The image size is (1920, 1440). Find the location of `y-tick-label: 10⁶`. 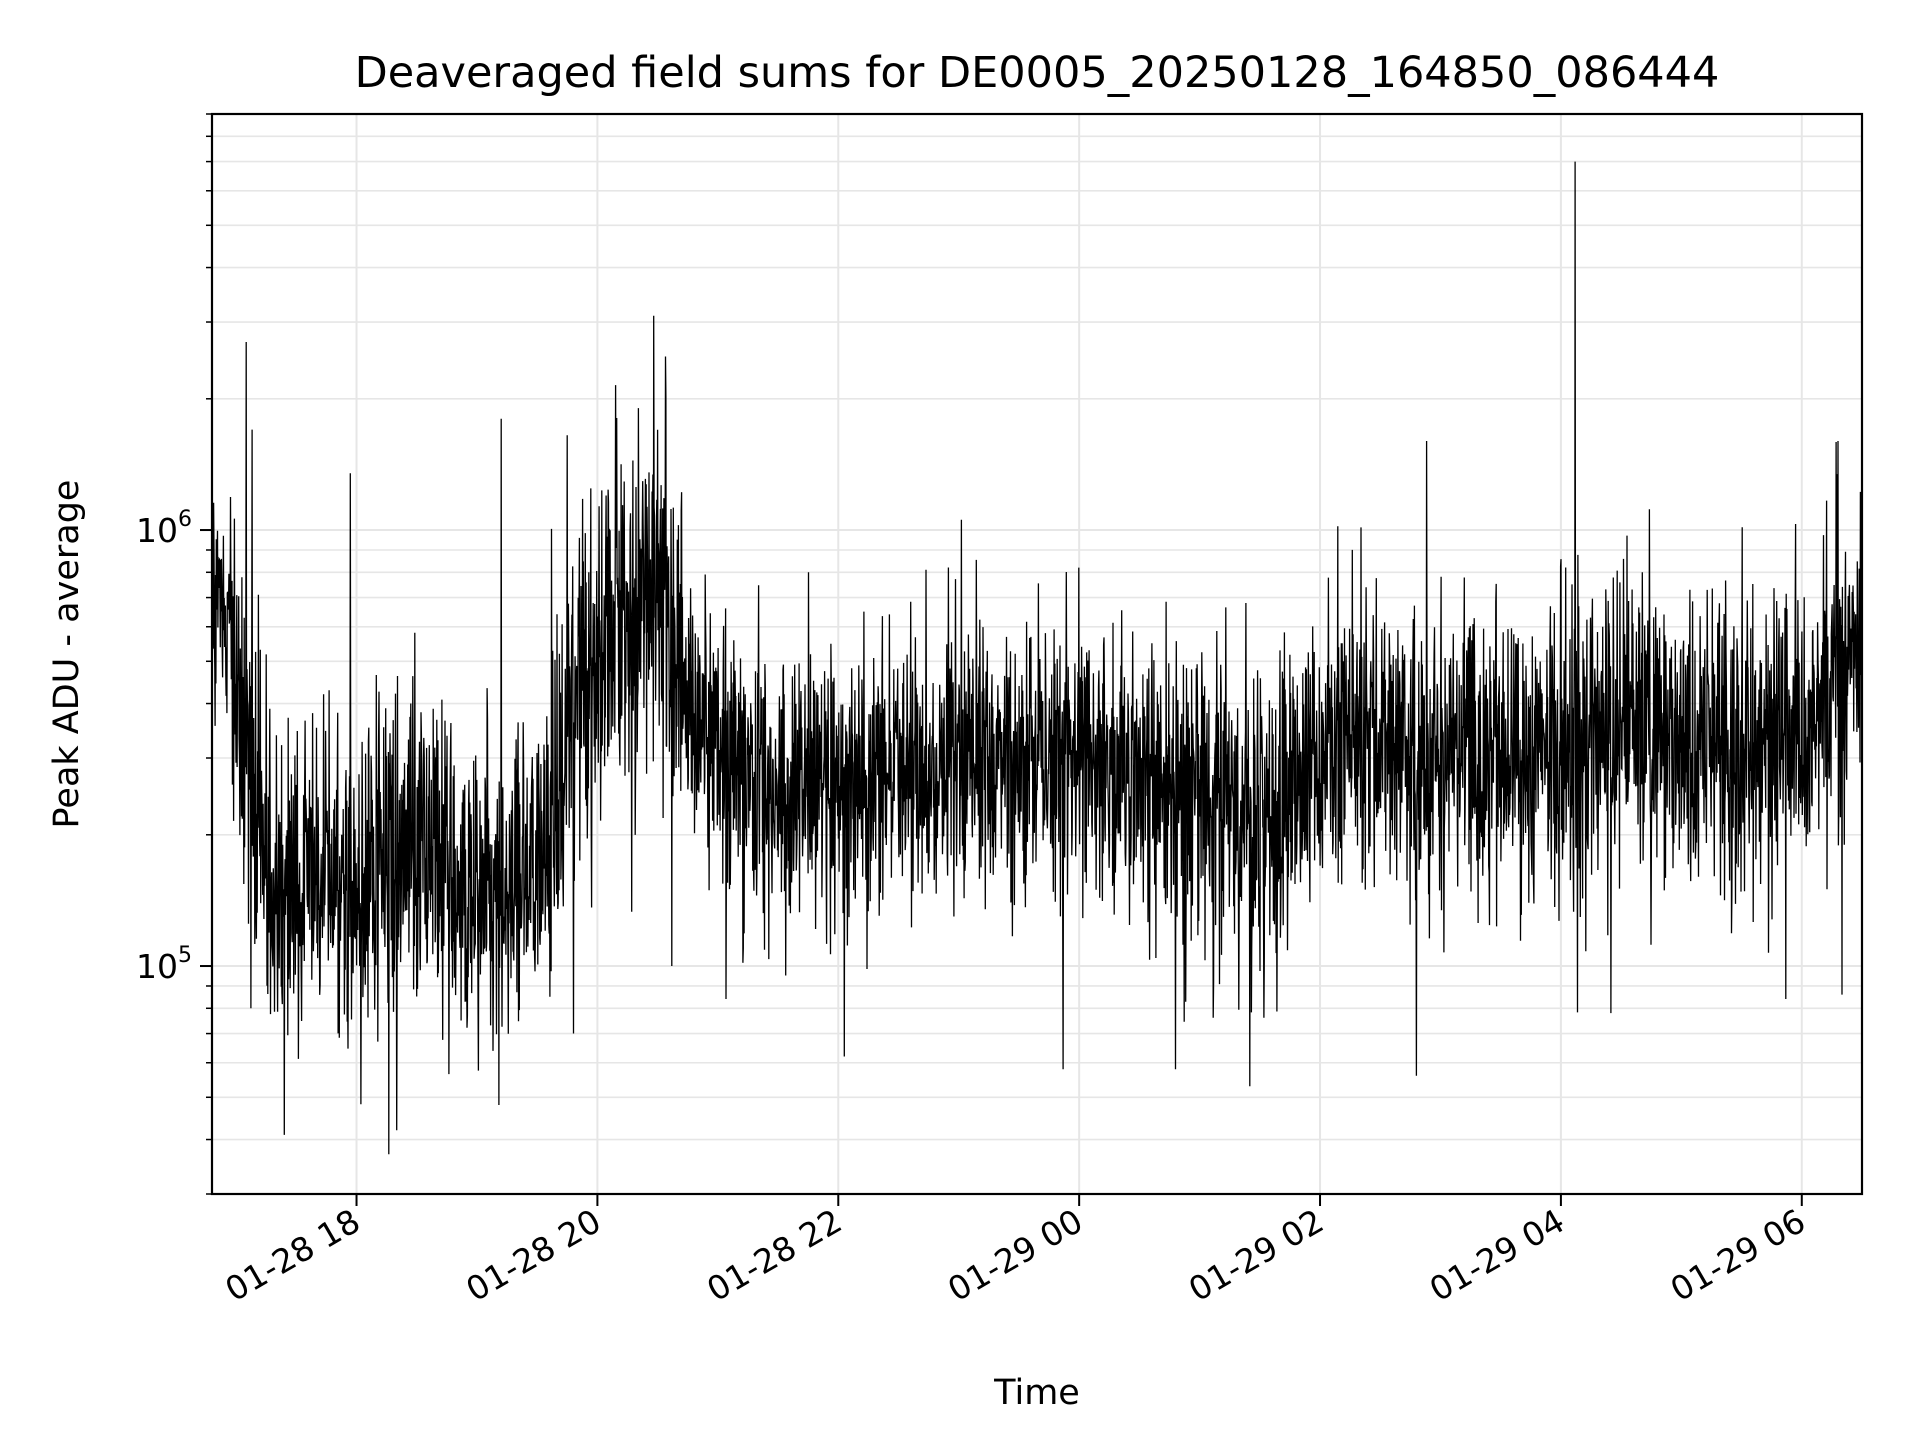

y-tick-label: 10⁶ is located at coordinates (164, 528).